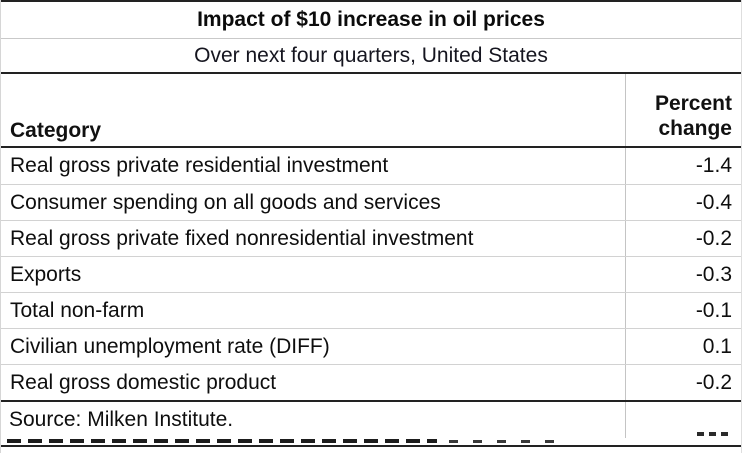 The image size is (742, 453). Describe the element at coordinates (683, 274) in the screenshot. I see `percent-change-cell: -0.3` at that location.